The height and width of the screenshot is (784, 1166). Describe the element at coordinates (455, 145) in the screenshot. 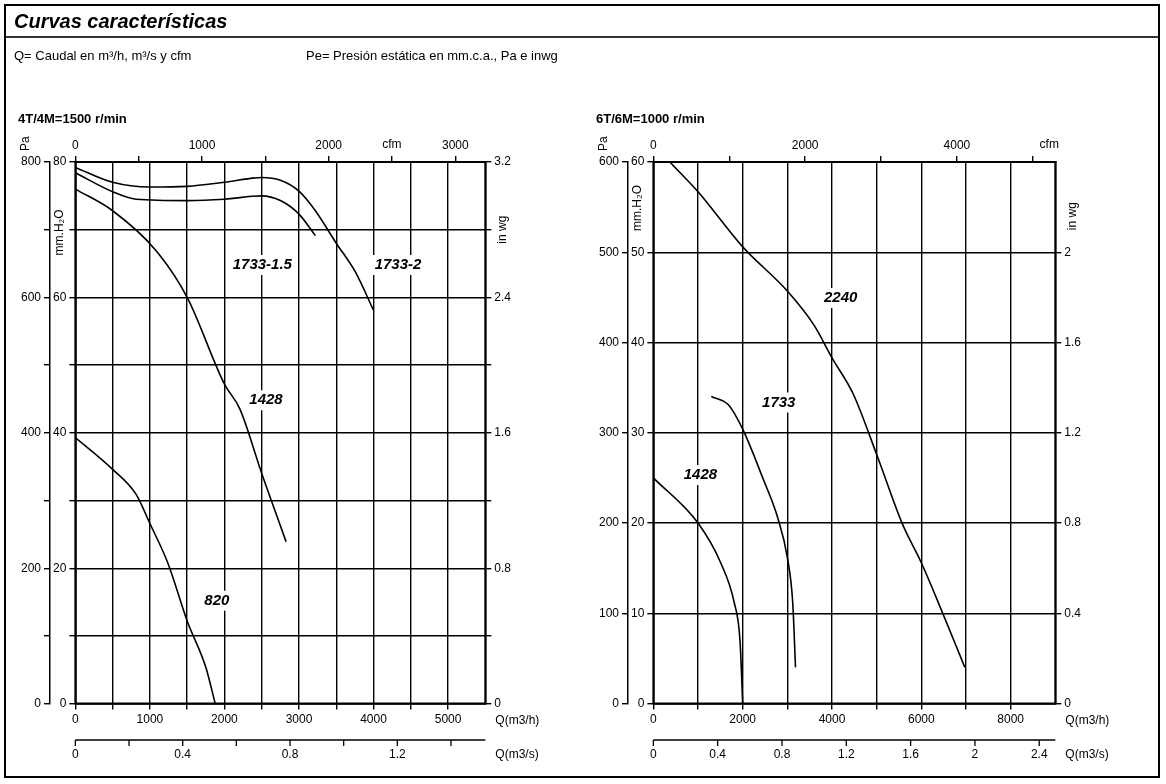

I see `x2-tick-label: 3000` at that location.